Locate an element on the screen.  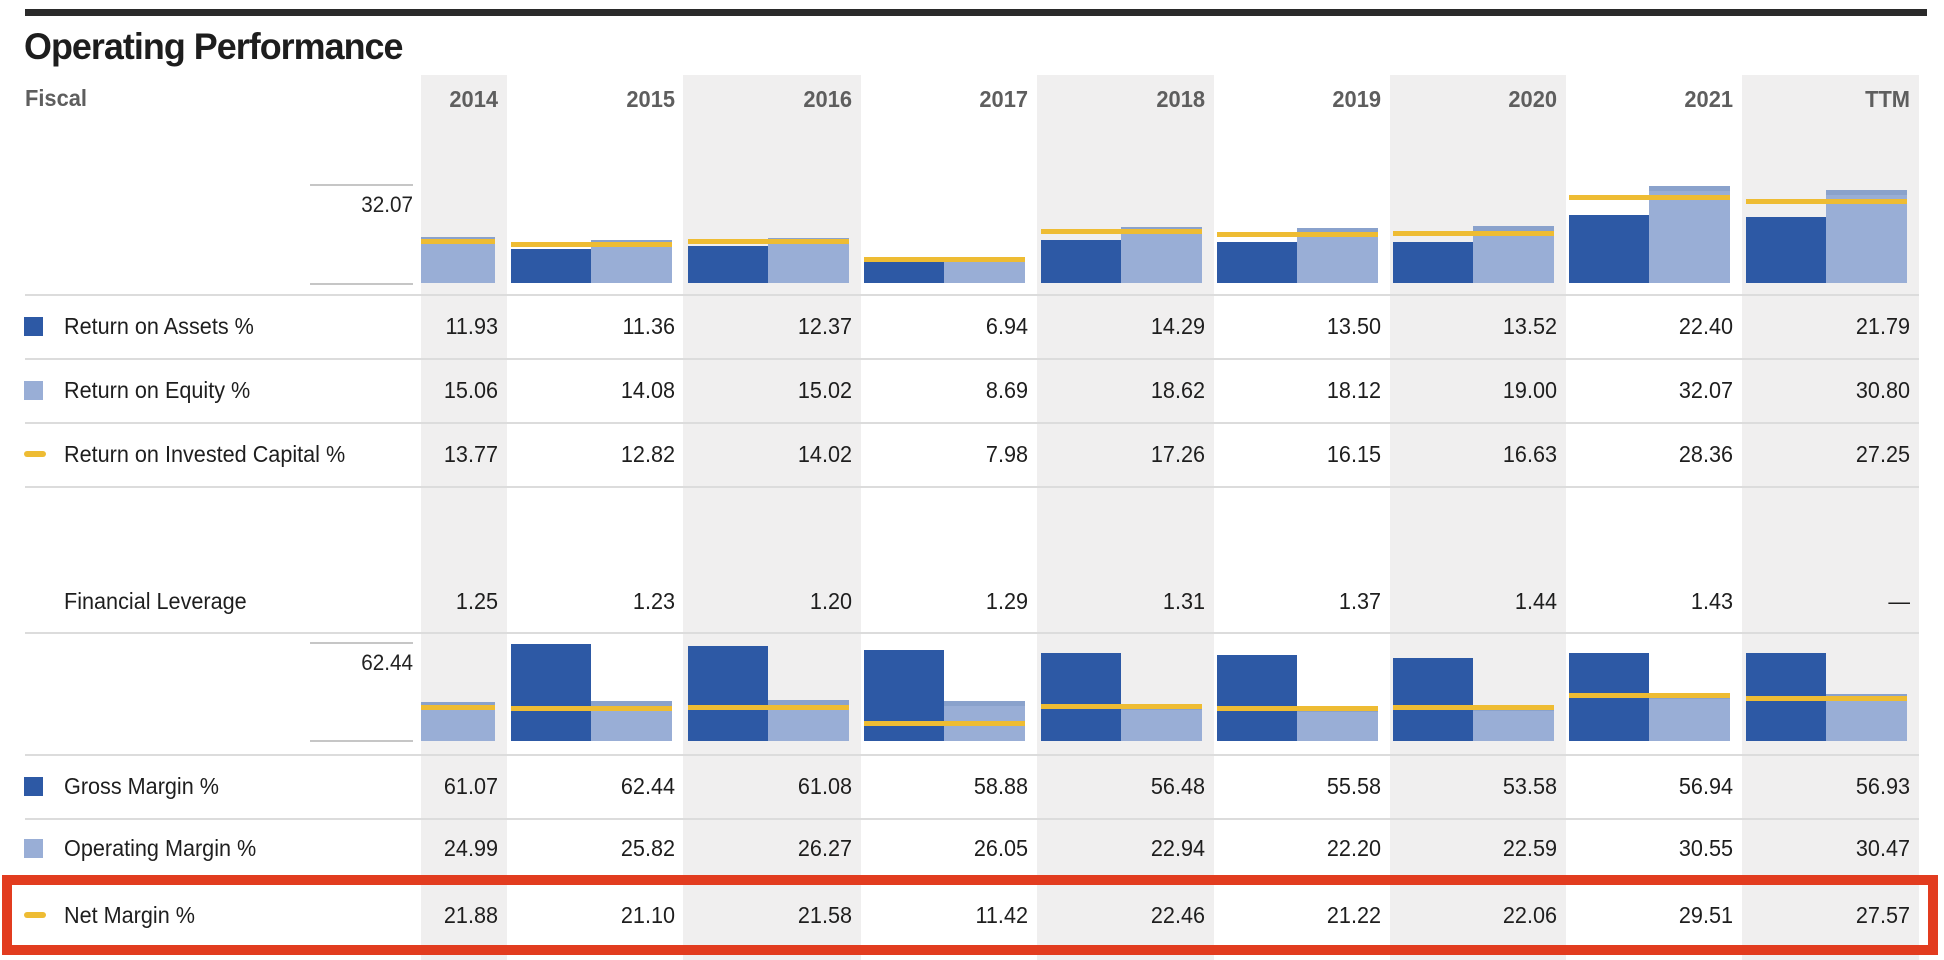
cell-operating-margin-2014: 24.99 is located at coordinates (470, 847).